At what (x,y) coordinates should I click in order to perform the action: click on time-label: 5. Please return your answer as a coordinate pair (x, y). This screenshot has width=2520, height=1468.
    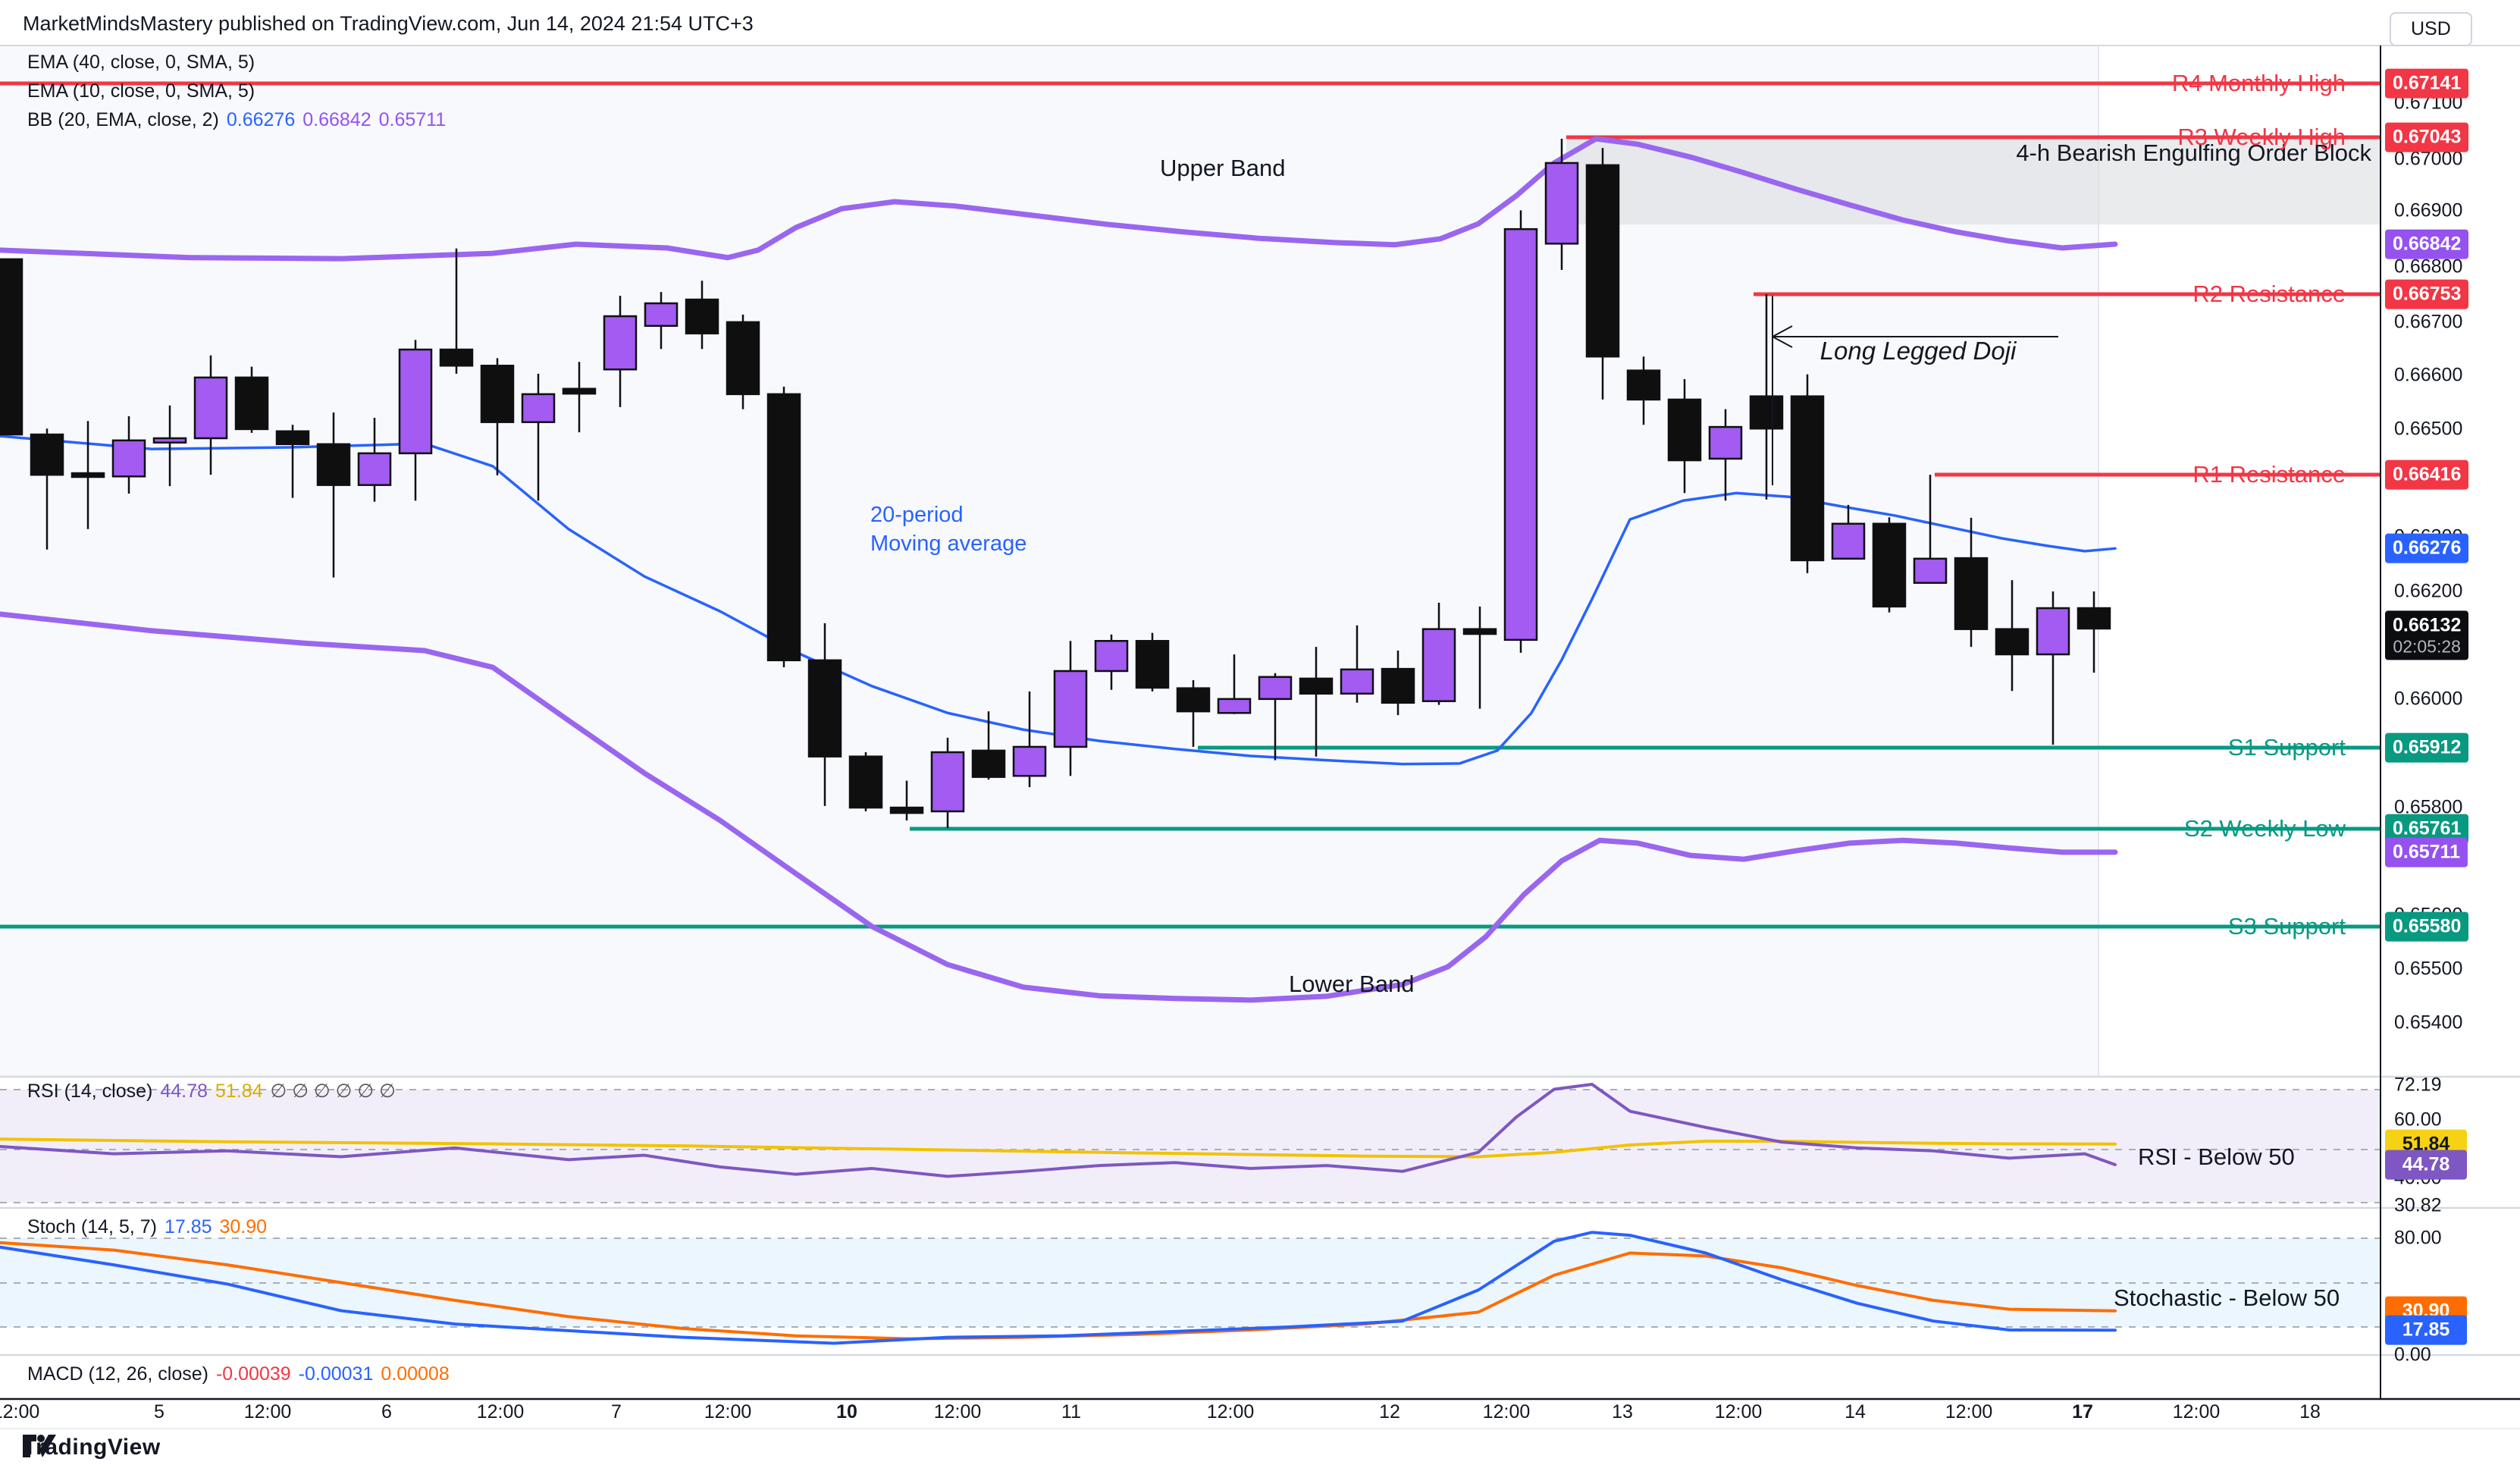
    Looking at the image, I should click on (159, 1412).